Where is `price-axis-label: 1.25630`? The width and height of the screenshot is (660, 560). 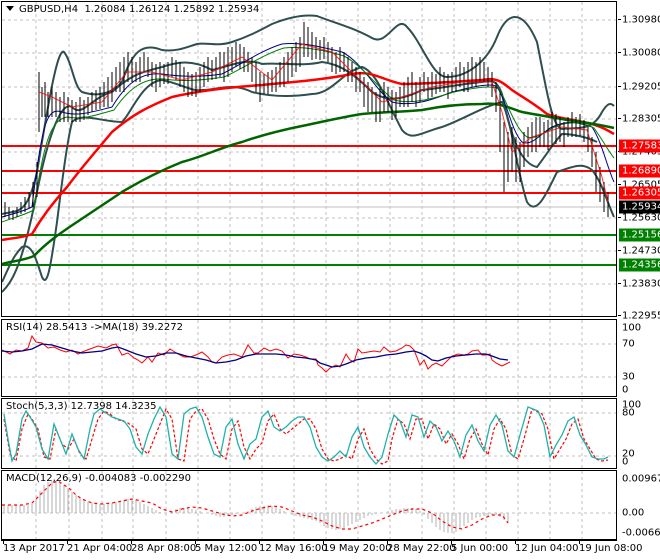
price-axis-label: 1.25630 is located at coordinates (641, 218).